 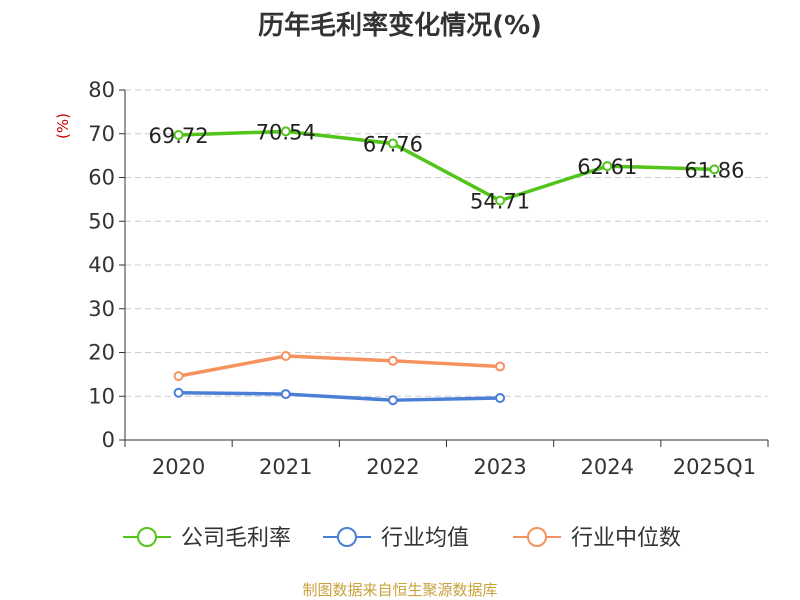 What do you see at coordinates (607, 467) in the screenshot?
I see `x-tick-label: 2024` at bounding box center [607, 467].